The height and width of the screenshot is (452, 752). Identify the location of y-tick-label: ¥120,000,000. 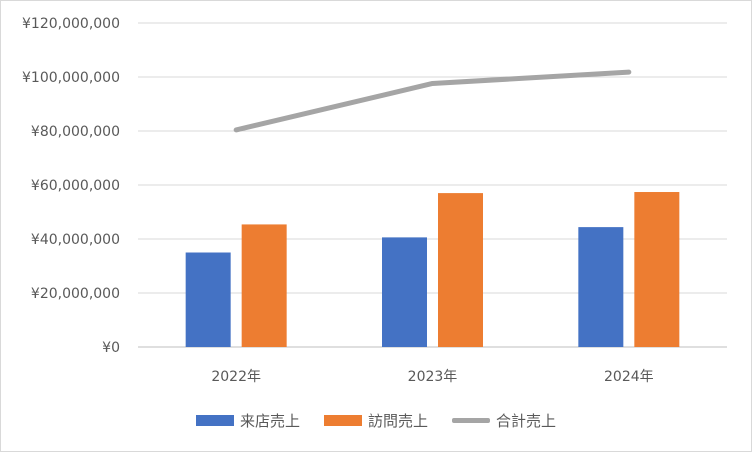
(71, 24).